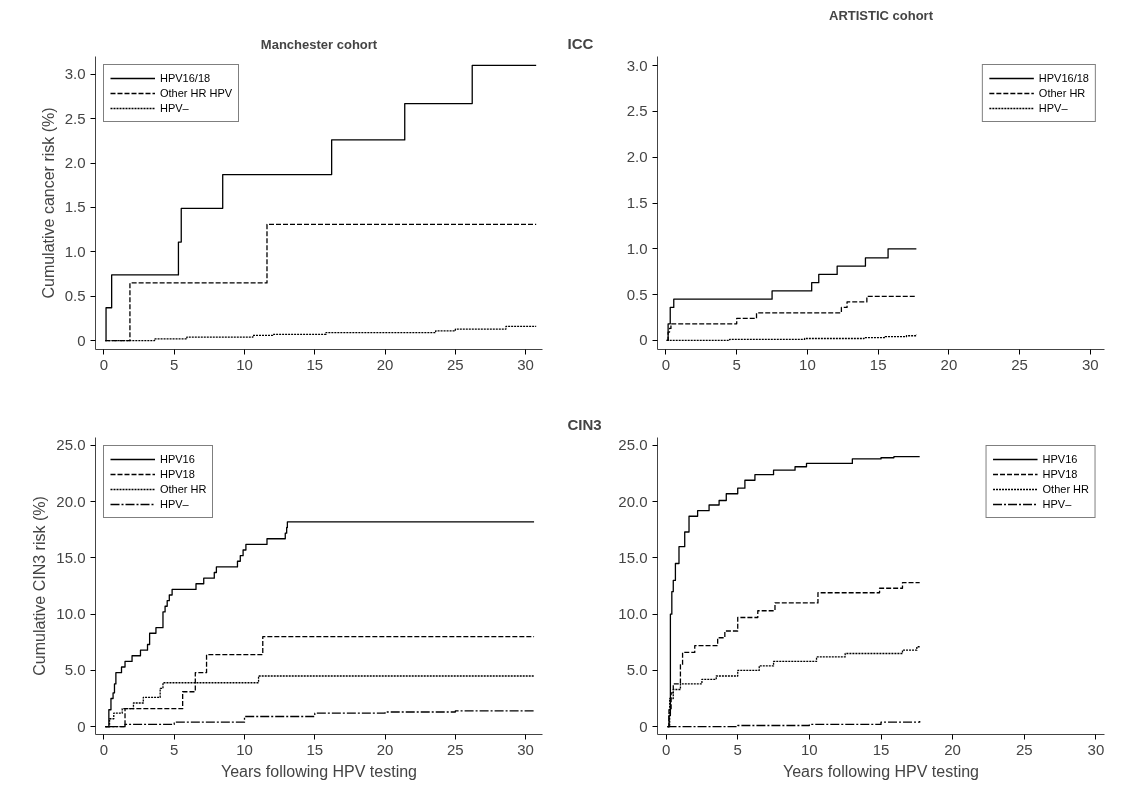 Image resolution: width=1134 pixels, height=788 pixels. Describe the element at coordinates (196, 93) in the screenshot. I see `legend-label: Other HR HPV` at that location.